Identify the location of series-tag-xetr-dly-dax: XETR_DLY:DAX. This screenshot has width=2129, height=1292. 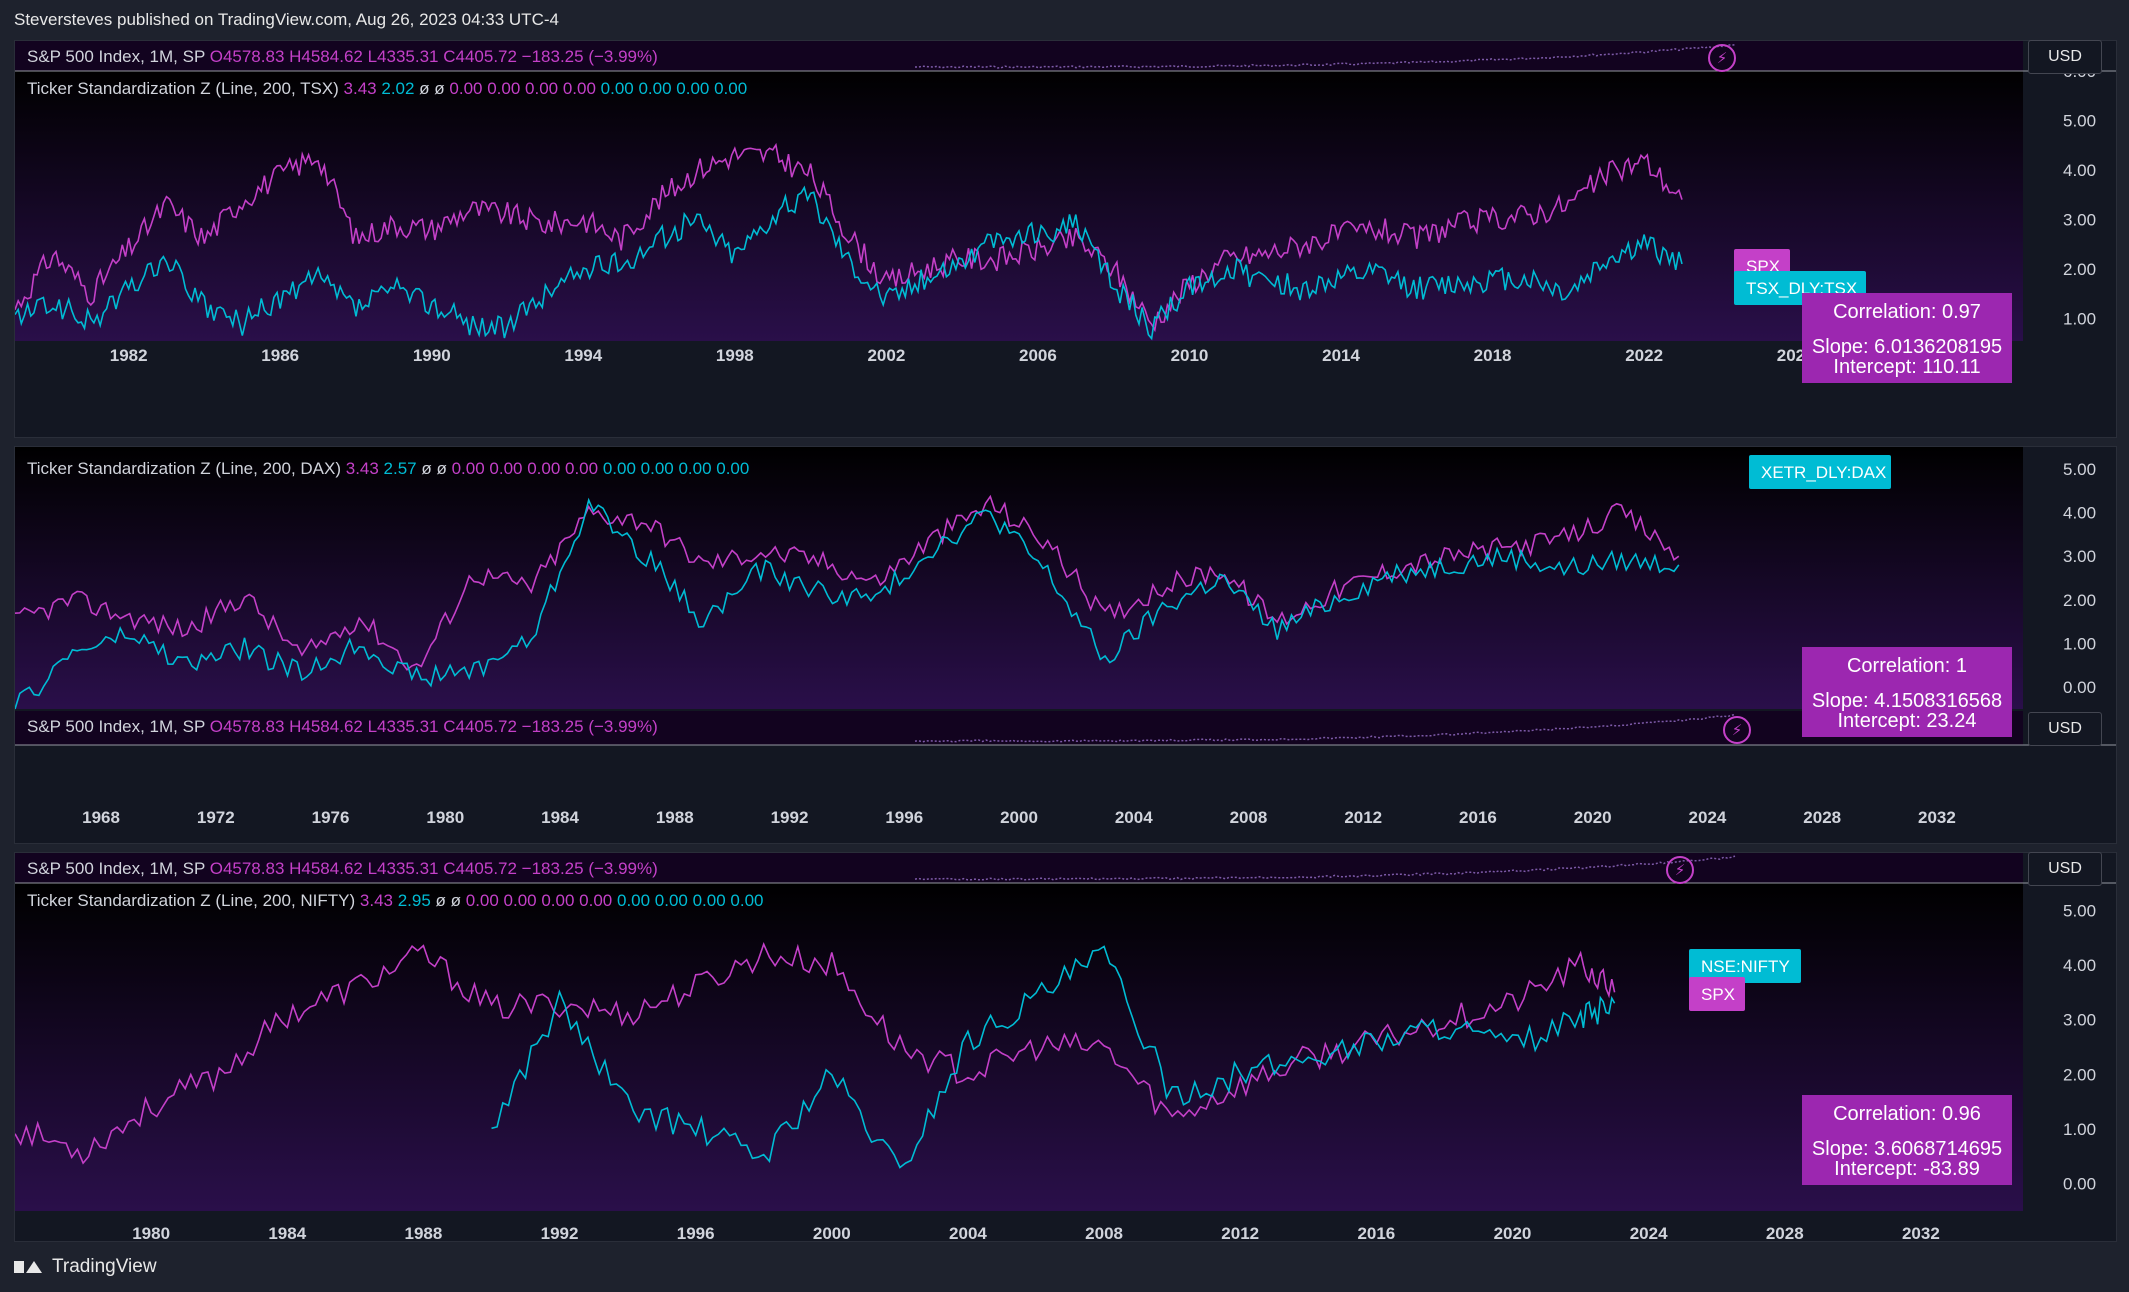
(1820, 472).